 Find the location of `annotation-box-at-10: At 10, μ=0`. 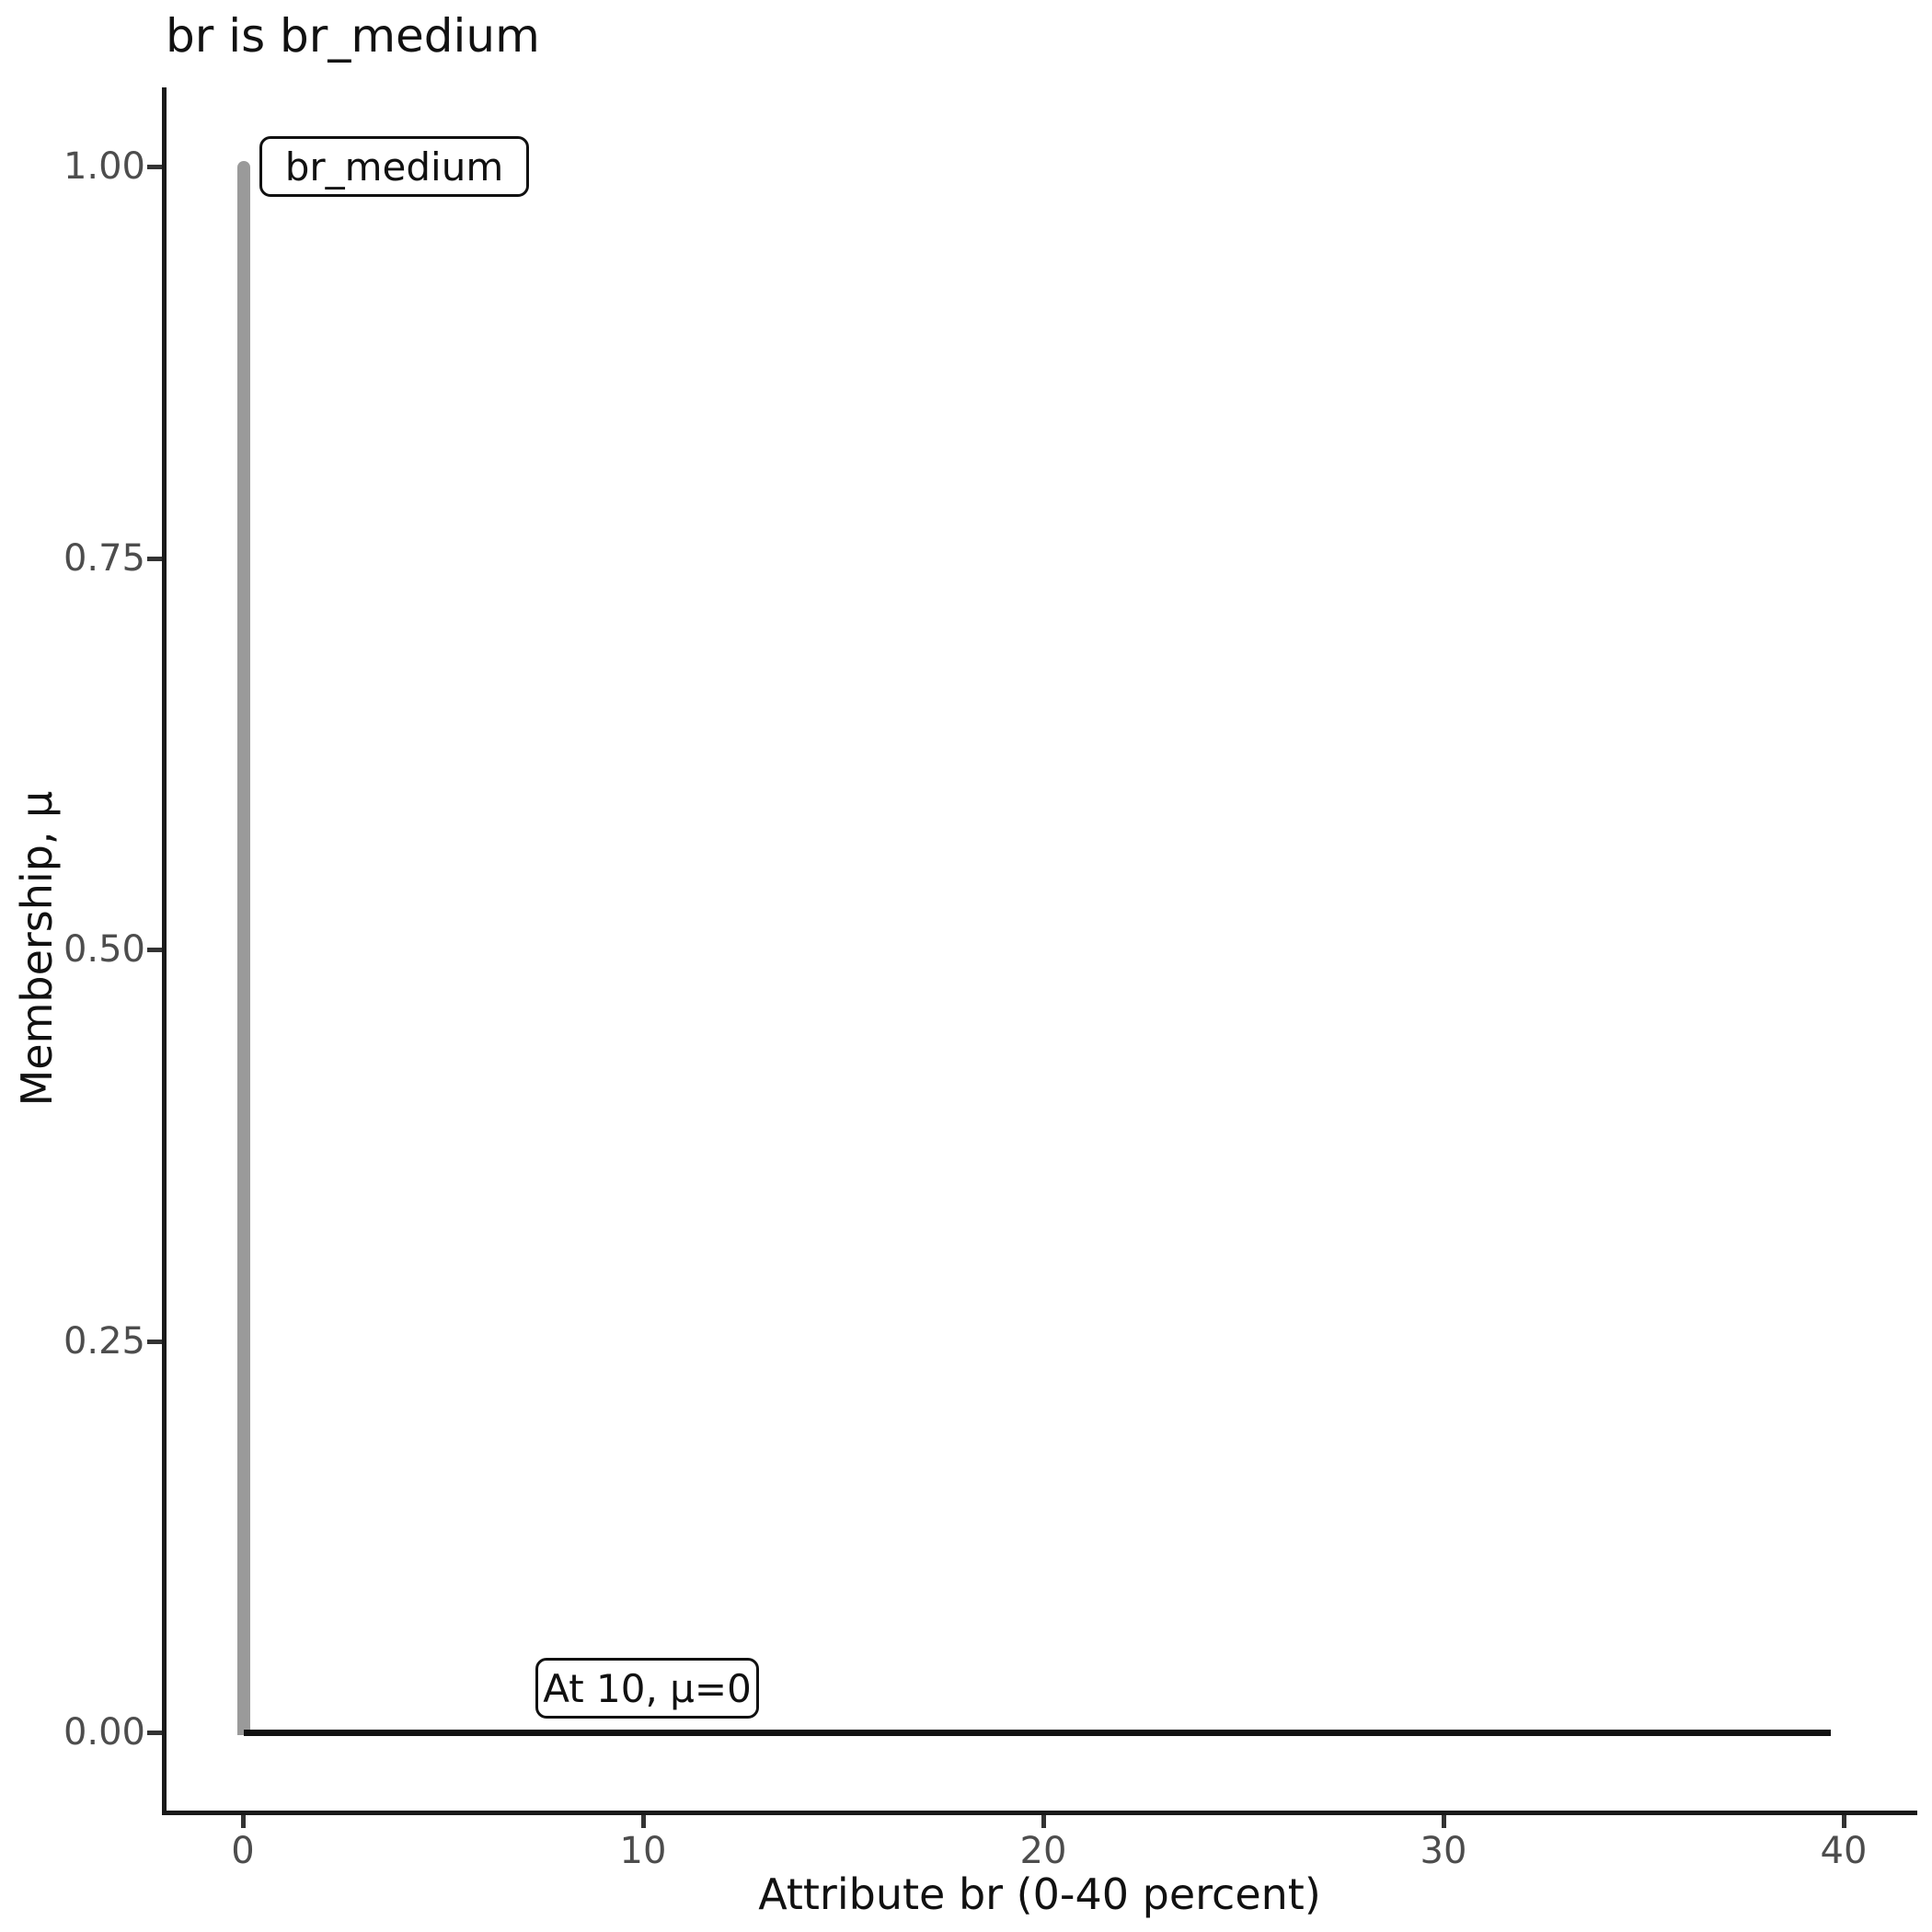

annotation-box-at-10: At 10, μ=0 is located at coordinates (647, 1688).